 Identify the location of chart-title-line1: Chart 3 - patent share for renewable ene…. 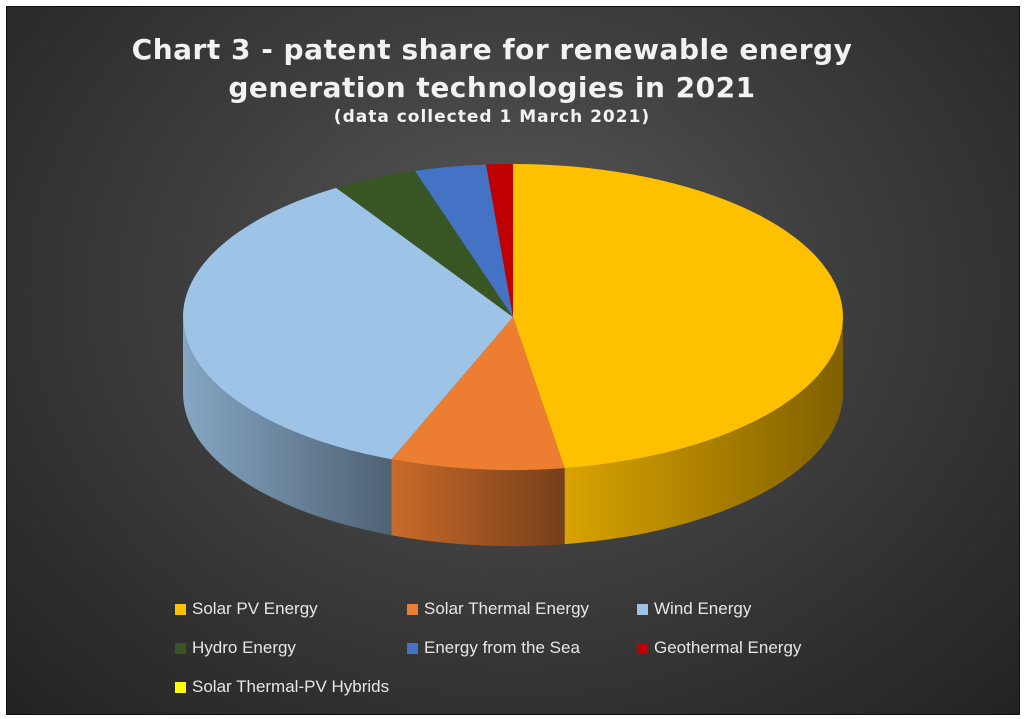
(492, 49).